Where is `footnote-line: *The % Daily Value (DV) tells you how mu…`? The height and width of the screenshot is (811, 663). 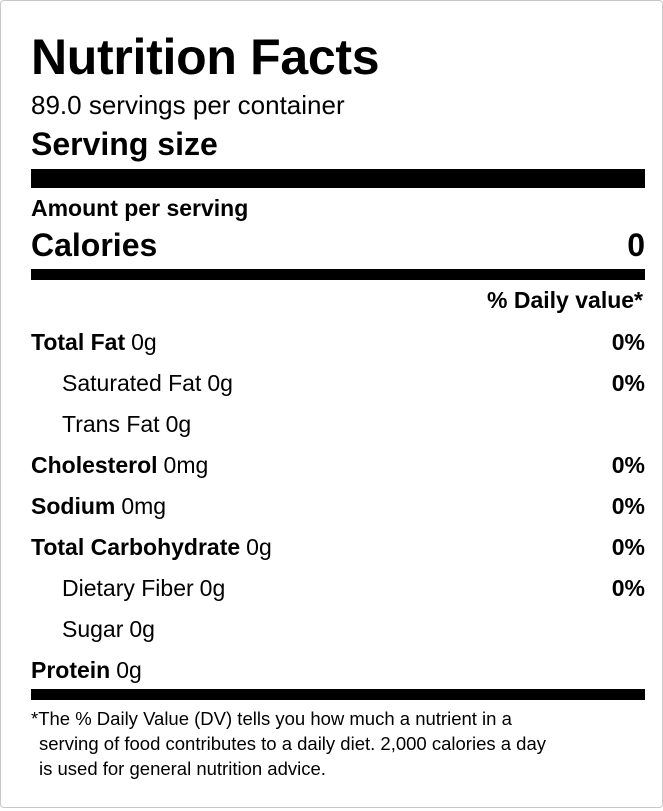 footnote-line: *The % Daily Value (DV) tells you how mu… is located at coordinates (271, 718).